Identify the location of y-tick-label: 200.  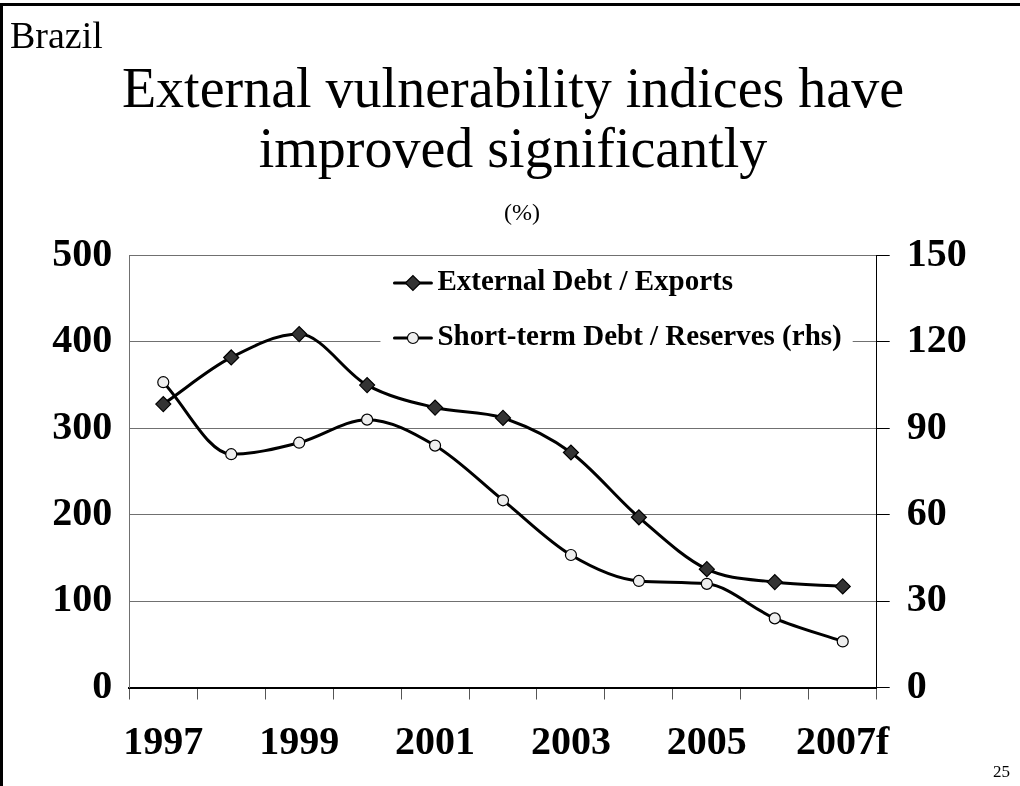
(82, 512).